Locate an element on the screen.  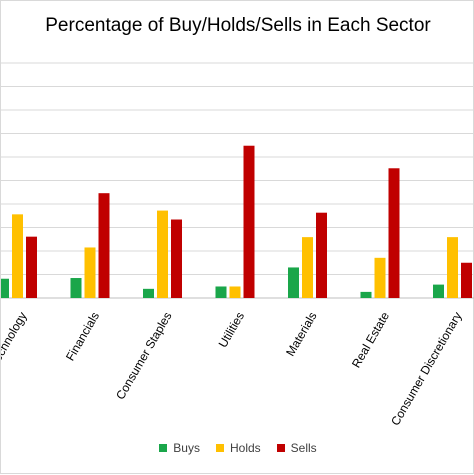
legend-item-sells: Sells is located at coordinates (296, 448).